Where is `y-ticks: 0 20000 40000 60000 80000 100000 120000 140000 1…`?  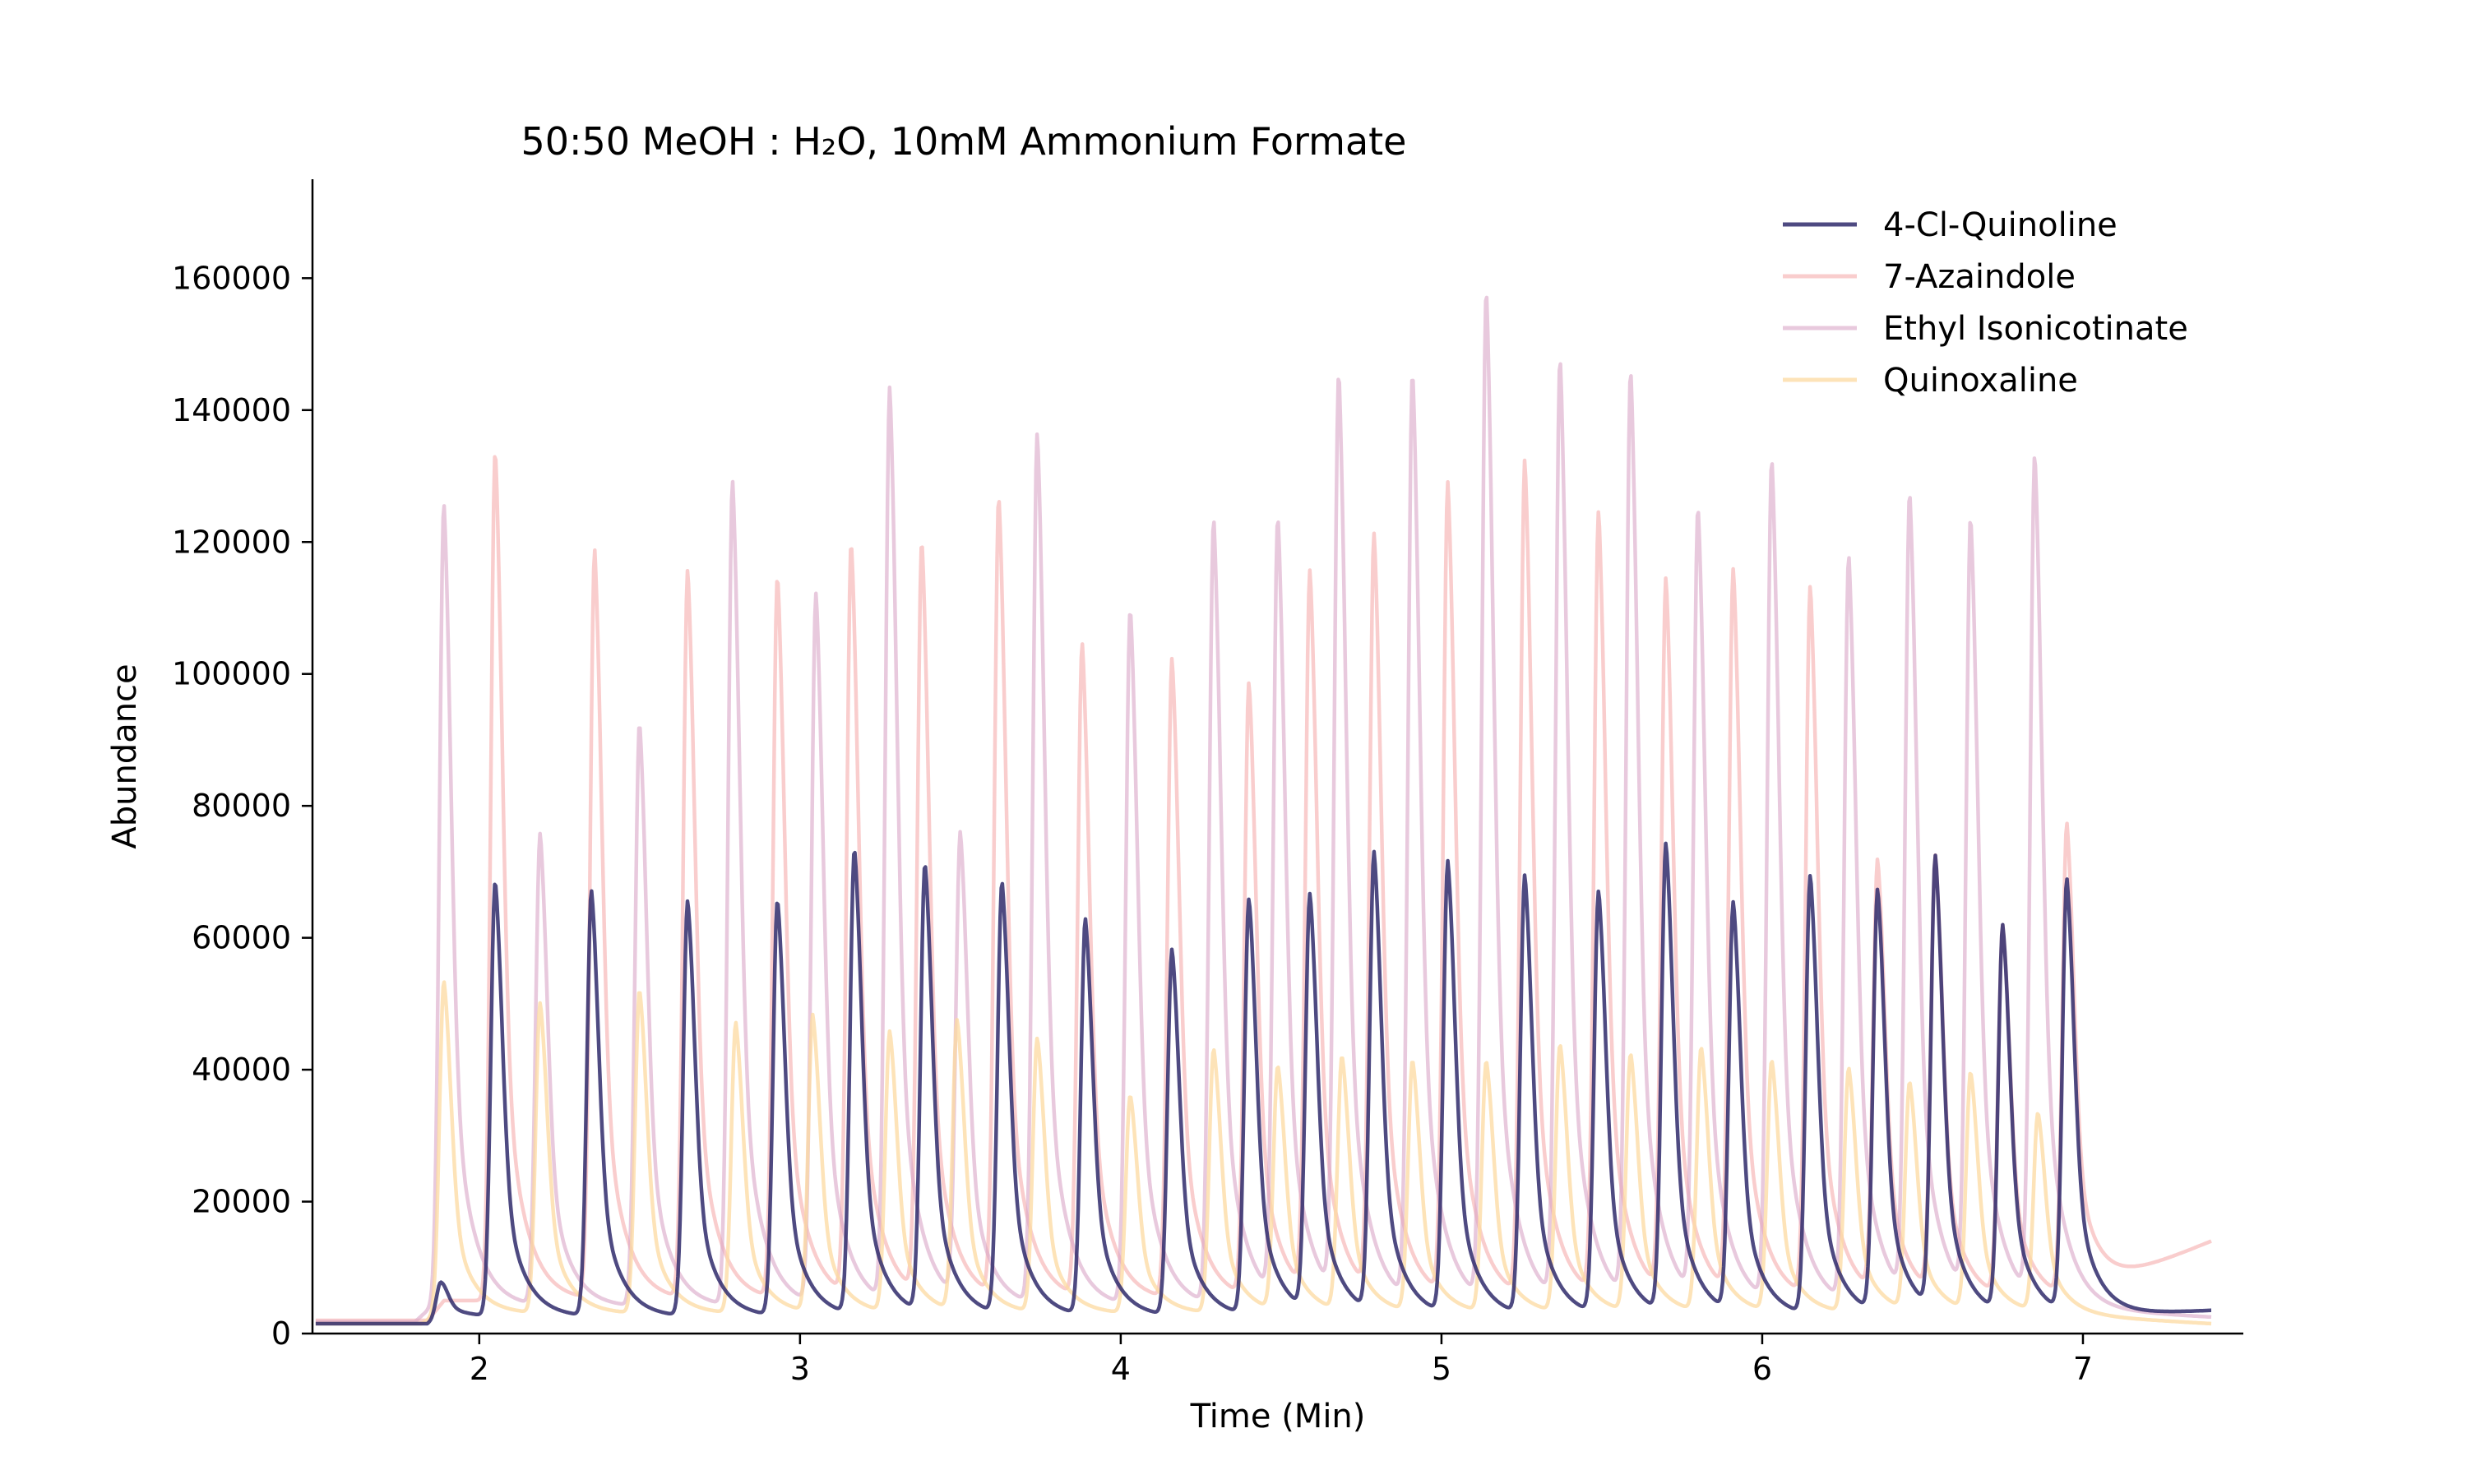 y-ticks: 0 20000 40000 60000 80000 100000 120000 140000 1… is located at coordinates (242, 806).